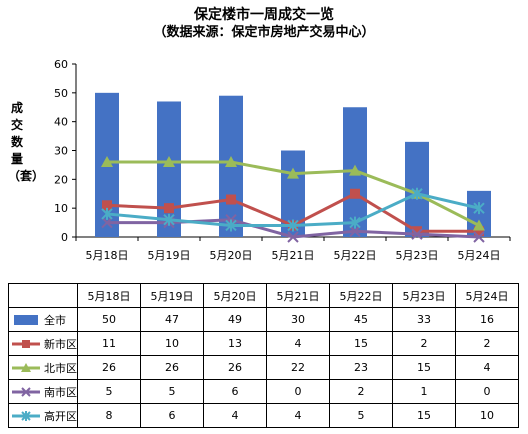 The height and width of the screenshot is (434, 528). I want to click on y-tick-label: 20, so click(61, 179).